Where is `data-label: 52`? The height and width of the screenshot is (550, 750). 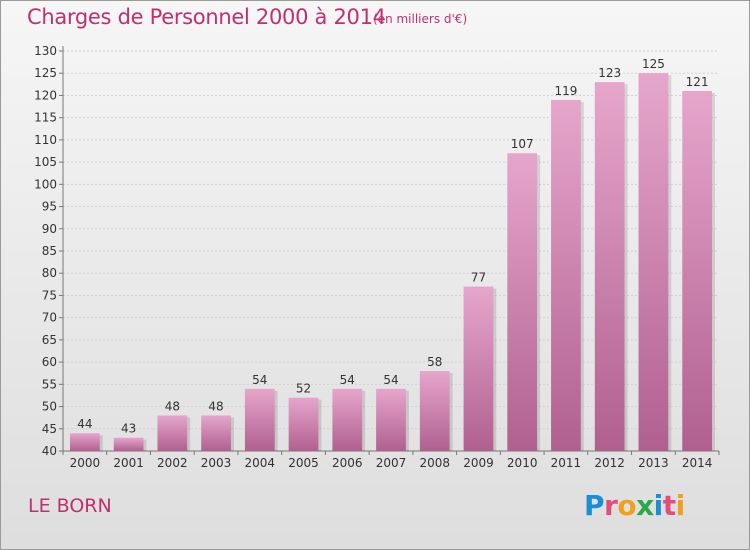
data-label: 52 is located at coordinates (303, 389).